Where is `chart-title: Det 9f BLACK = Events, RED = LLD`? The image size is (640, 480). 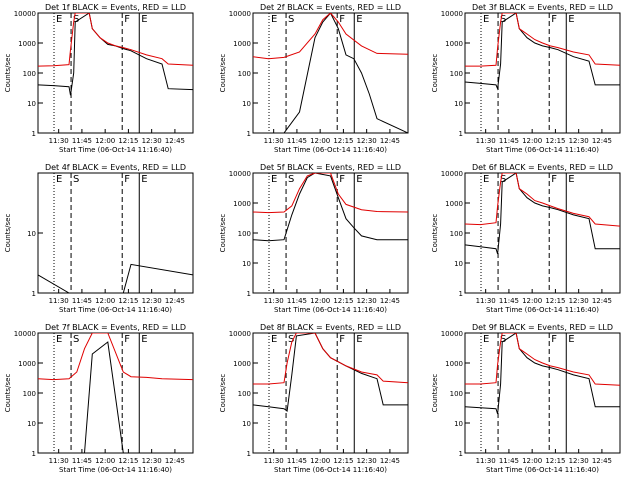
chart-title: Det 9f BLACK = Events, RED = LLD is located at coordinates (542, 327).